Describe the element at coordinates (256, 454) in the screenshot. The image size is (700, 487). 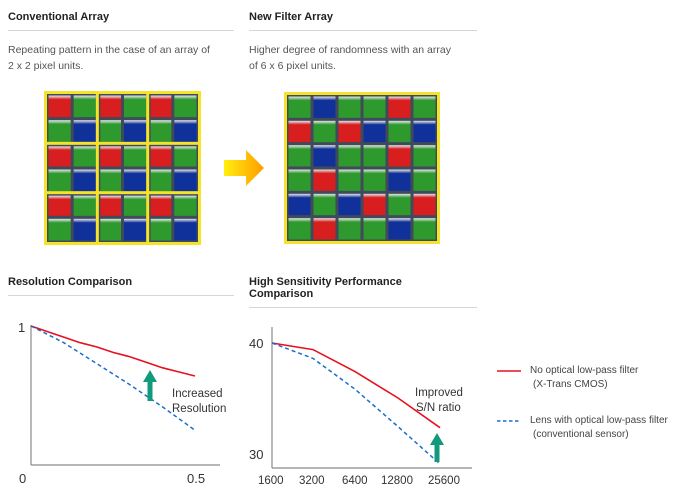
I see `sensitivity-y-tick-label-bottom: 30` at that location.